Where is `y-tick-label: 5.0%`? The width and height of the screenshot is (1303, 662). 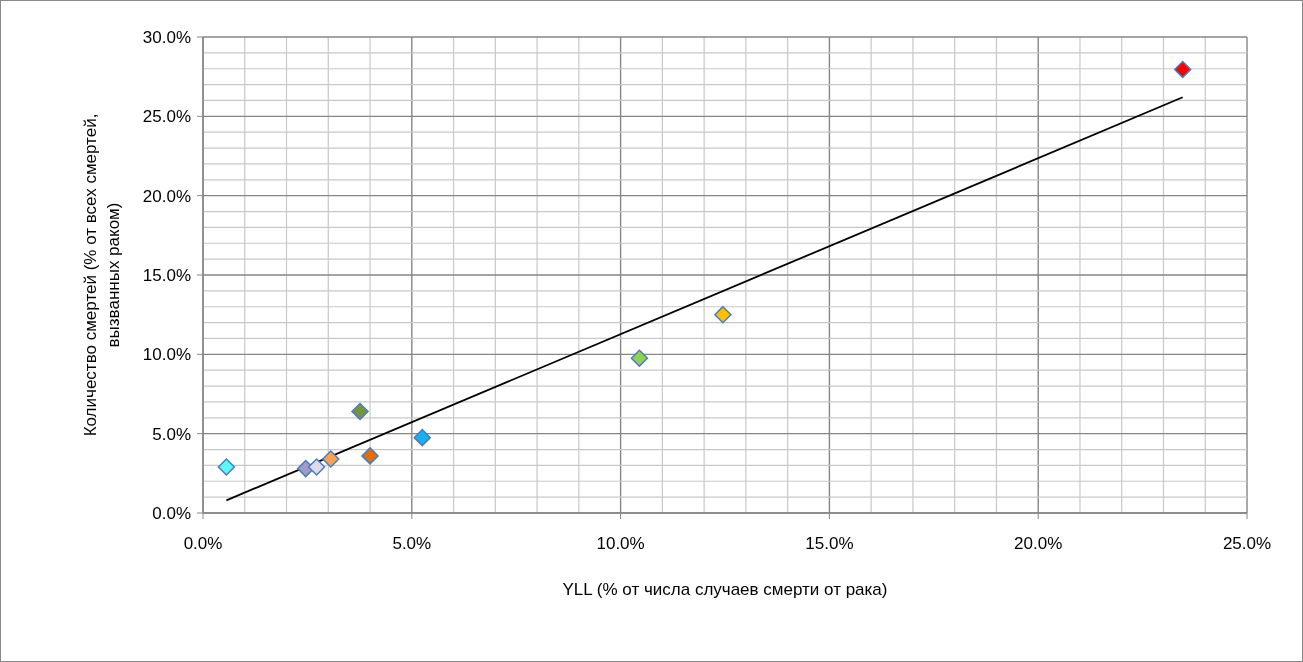
y-tick-label: 5.0% is located at coordinates (171, 434).